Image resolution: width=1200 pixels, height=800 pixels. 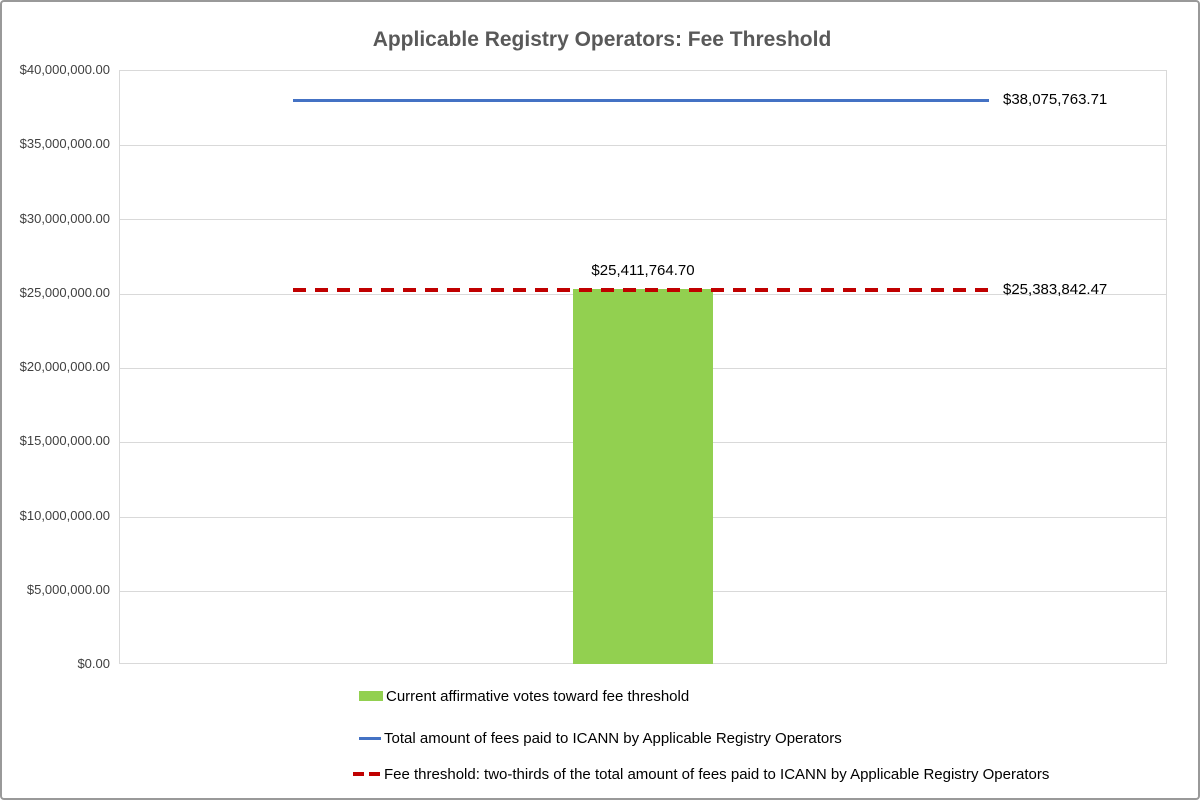 I want to click on total-fees-data-label: $38,075,763.71, so click(x=1055, y=99).